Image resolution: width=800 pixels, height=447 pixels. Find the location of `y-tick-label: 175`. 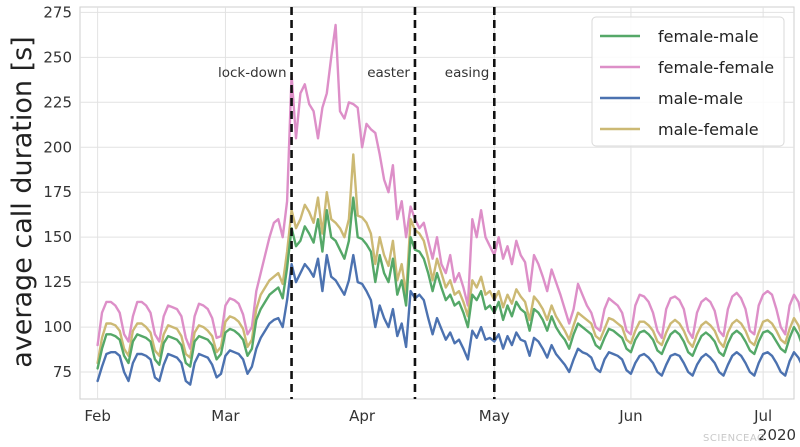

y-tick-label: 175 is located at coordinates (57, 192).